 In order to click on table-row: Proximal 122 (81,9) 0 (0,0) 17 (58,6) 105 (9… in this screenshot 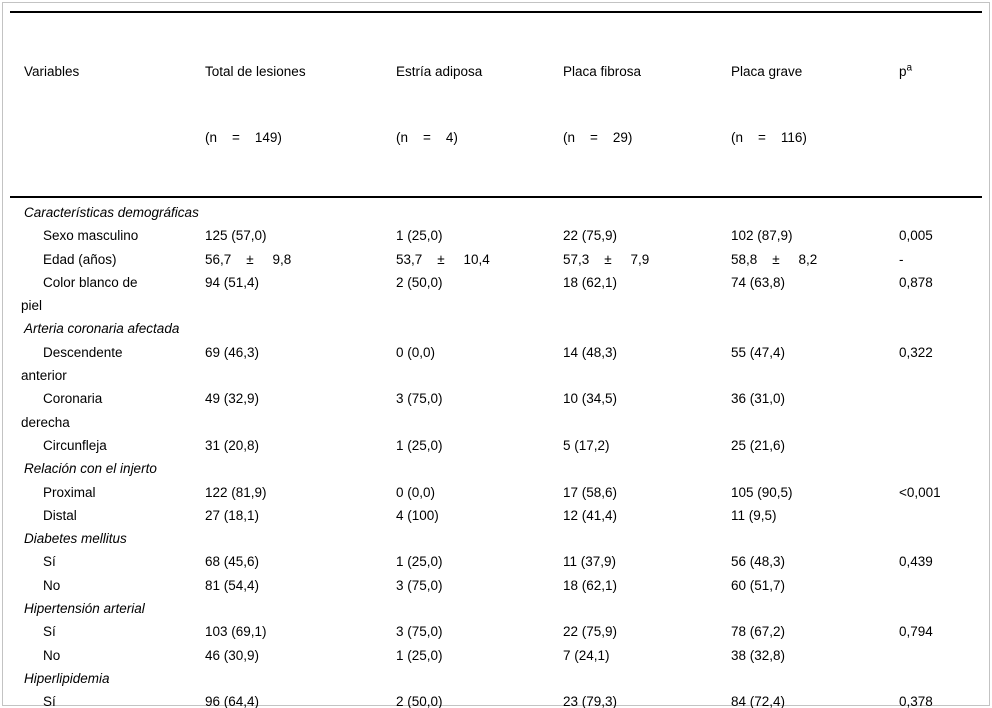, I will do `click(496, 492)`.